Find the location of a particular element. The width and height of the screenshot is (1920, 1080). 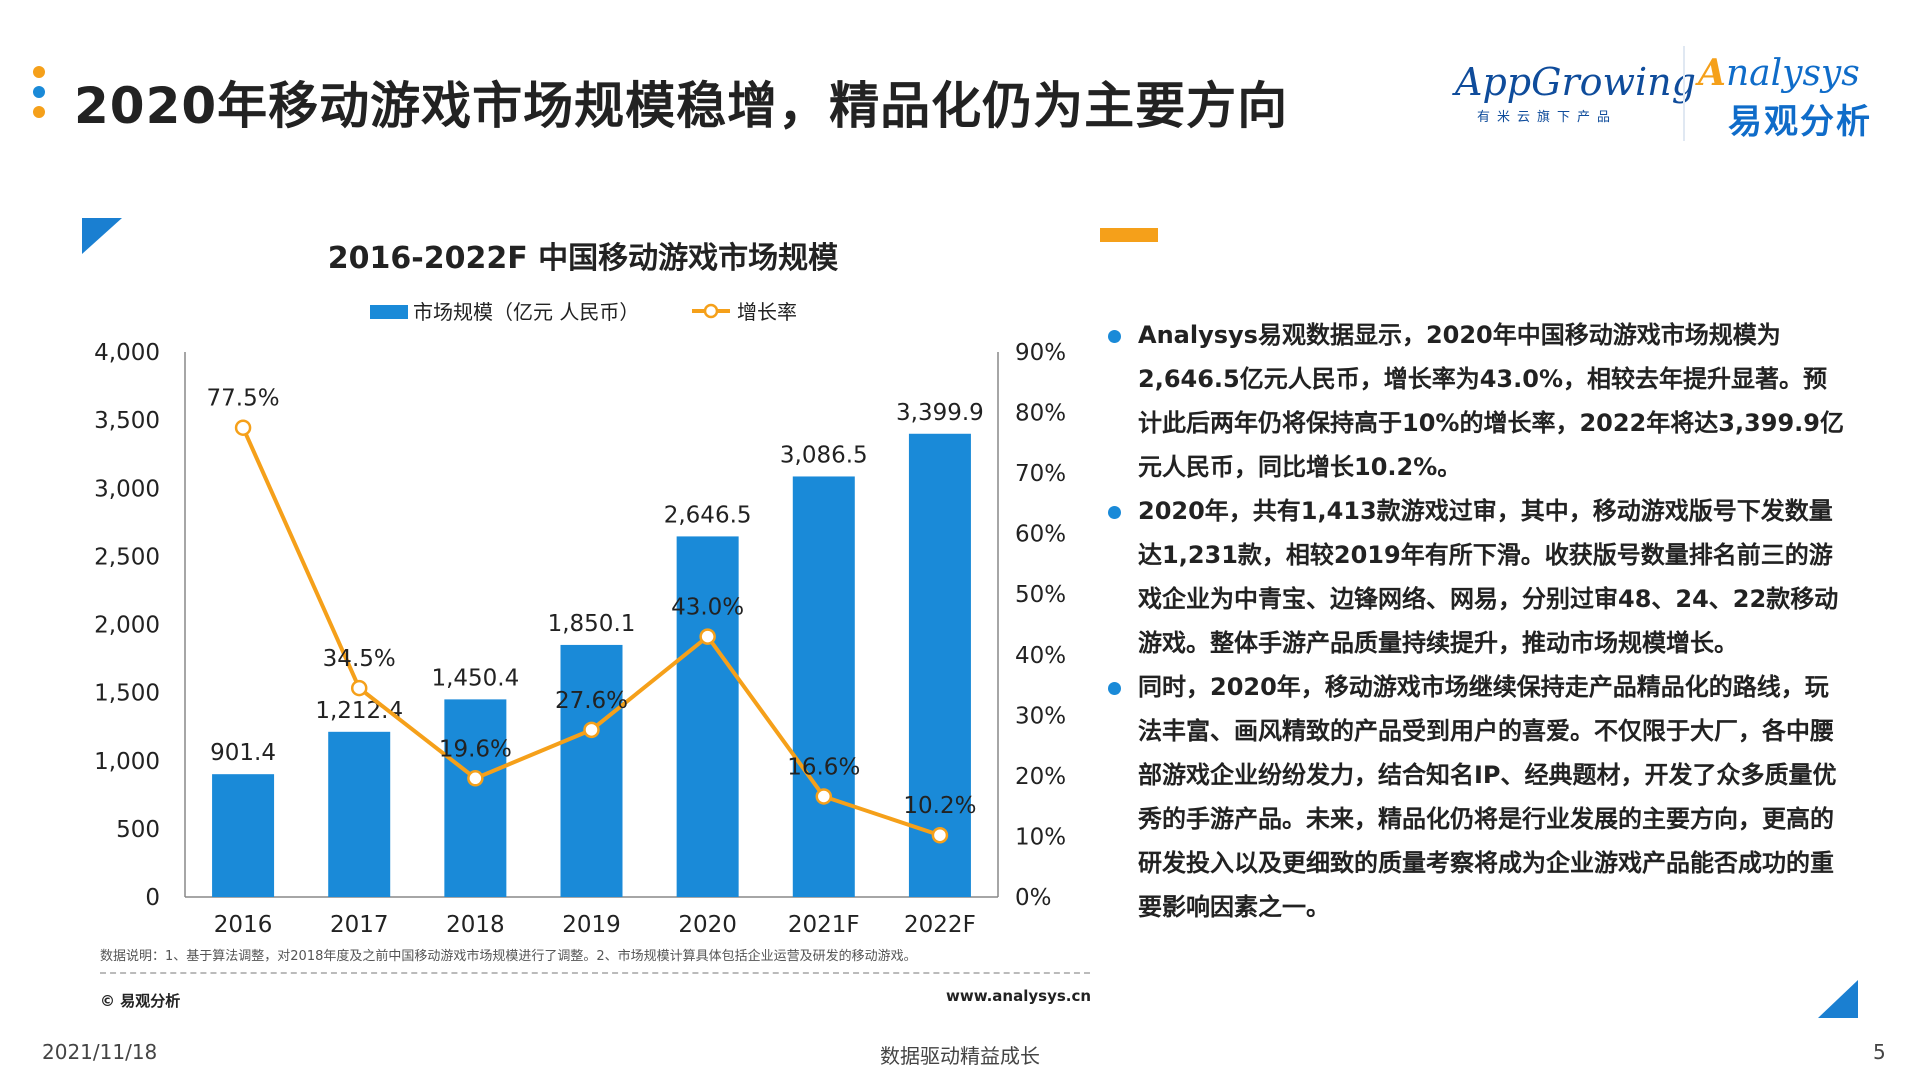

legend-swatch-marker is located at coordinates (711, 311).